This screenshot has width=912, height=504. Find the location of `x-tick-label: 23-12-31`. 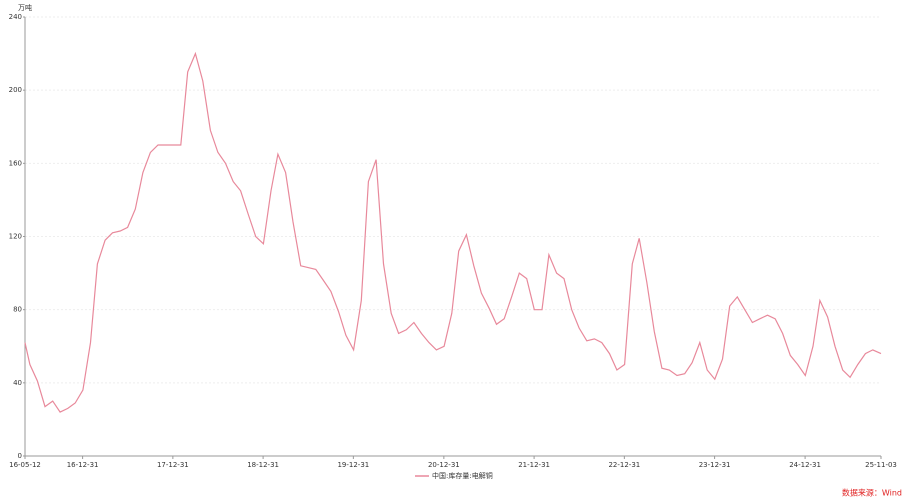

x-tick-label: 23-12-31 is located at coordinates (715, 465).